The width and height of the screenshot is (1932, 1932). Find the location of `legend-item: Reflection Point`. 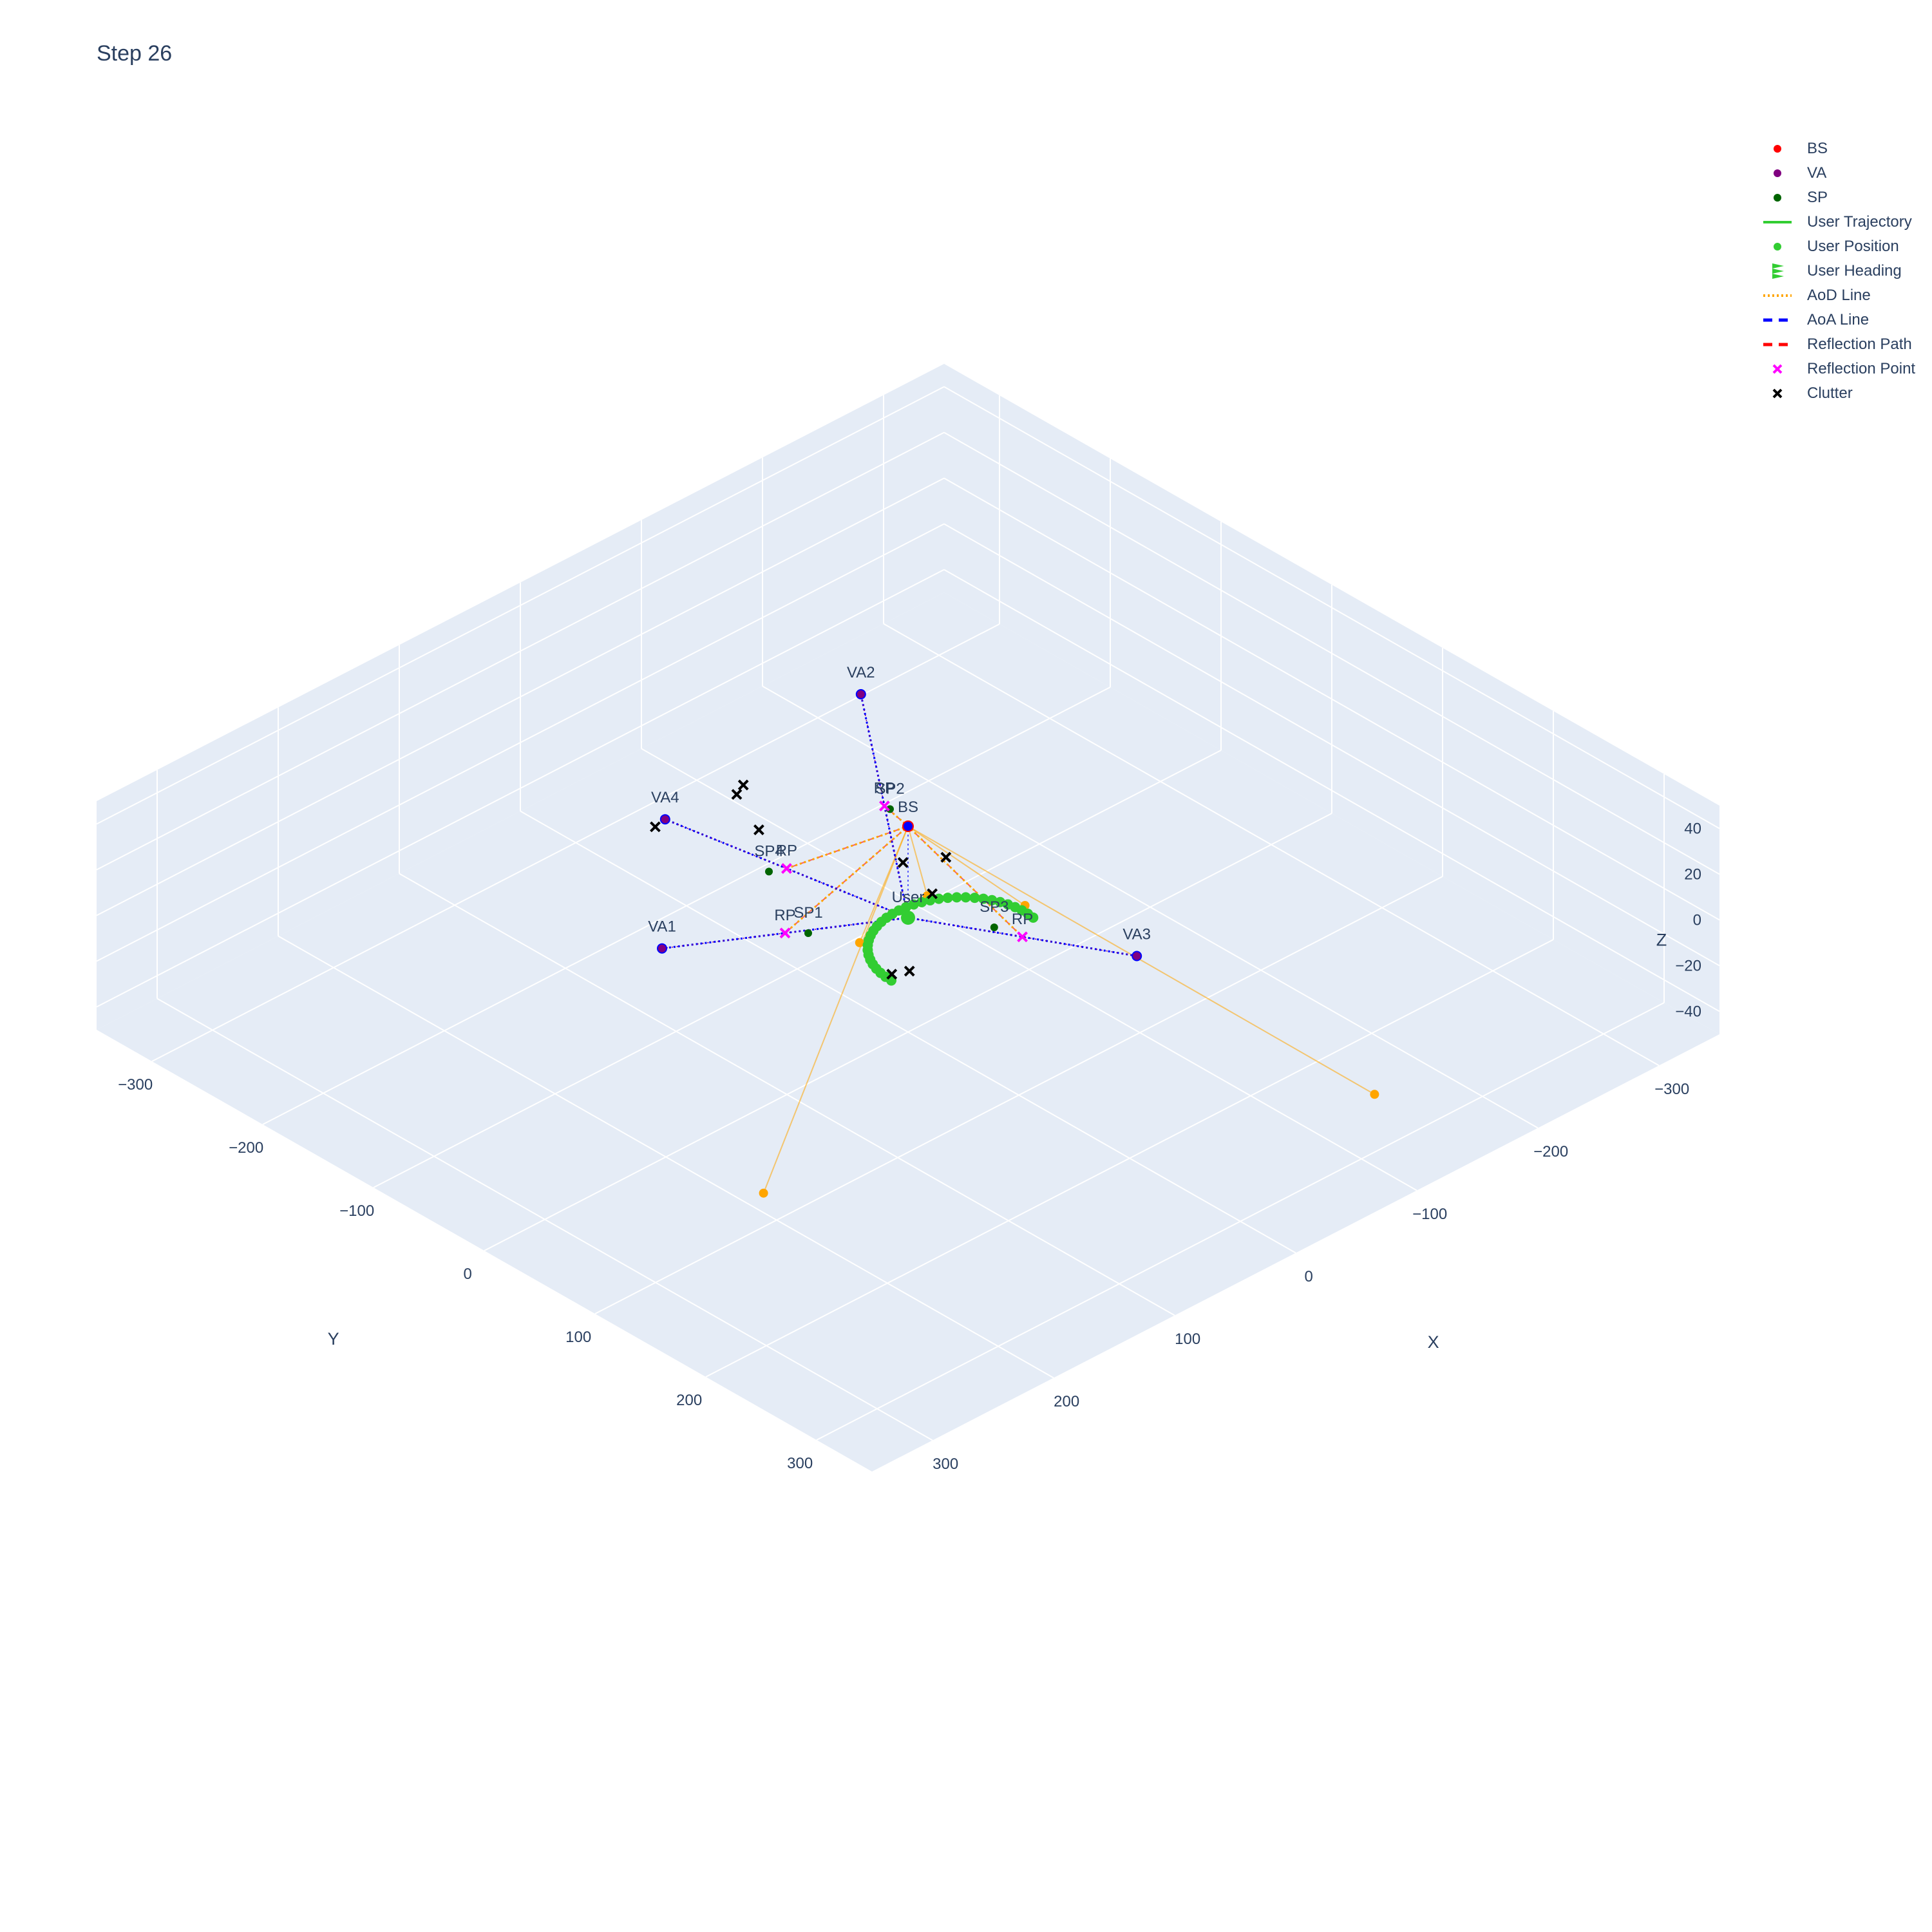

legend-item: Reflection Point is located at coordinates (1836, 369).